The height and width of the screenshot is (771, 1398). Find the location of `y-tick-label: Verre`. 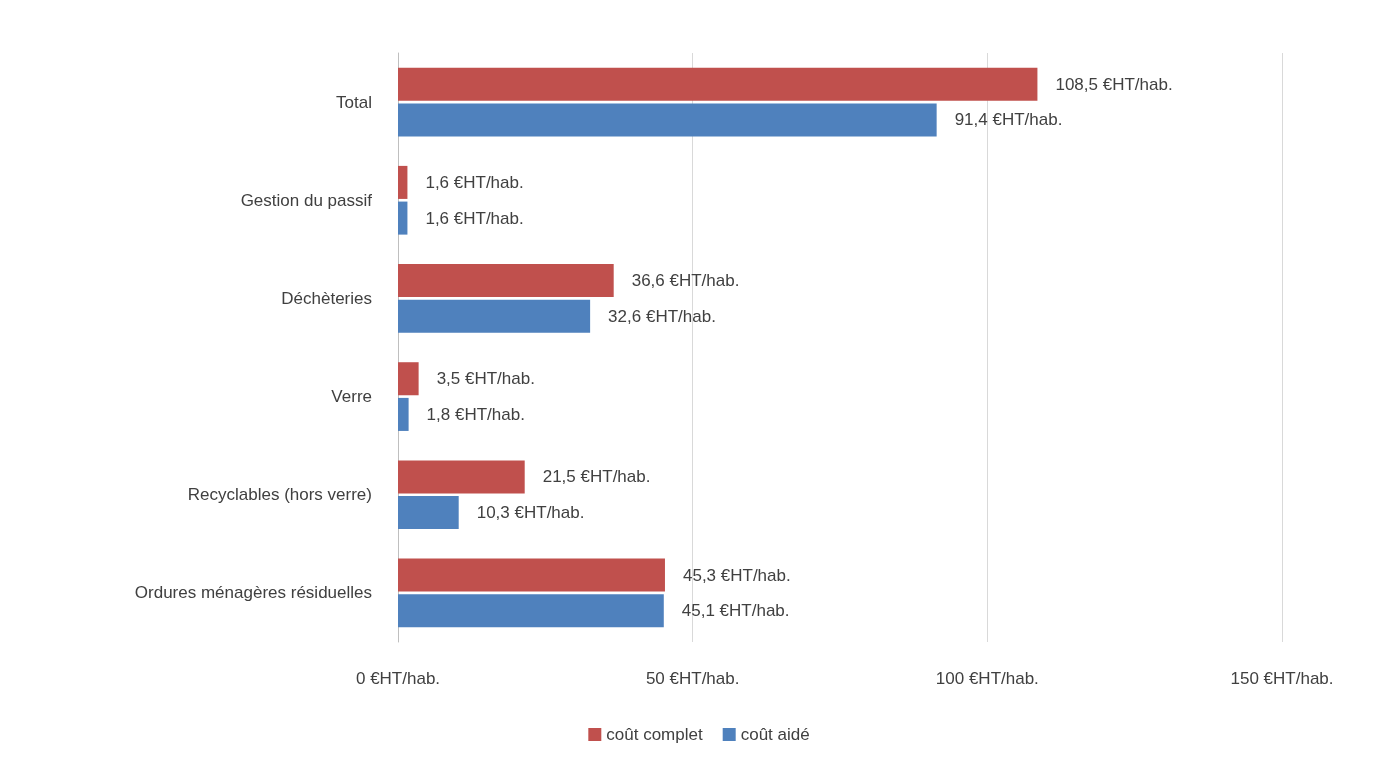

y-tick-label: Verre is located at coordinates (351, 397).